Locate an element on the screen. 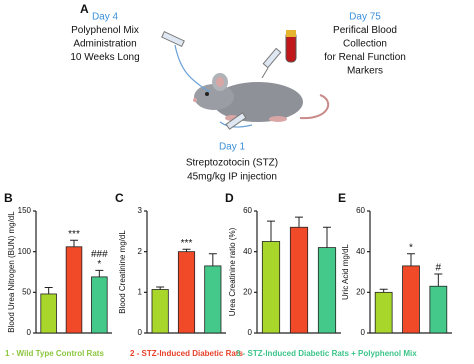 The image size is (474, 364). y-tick-label: 3 is located at coordinates (140, 210).